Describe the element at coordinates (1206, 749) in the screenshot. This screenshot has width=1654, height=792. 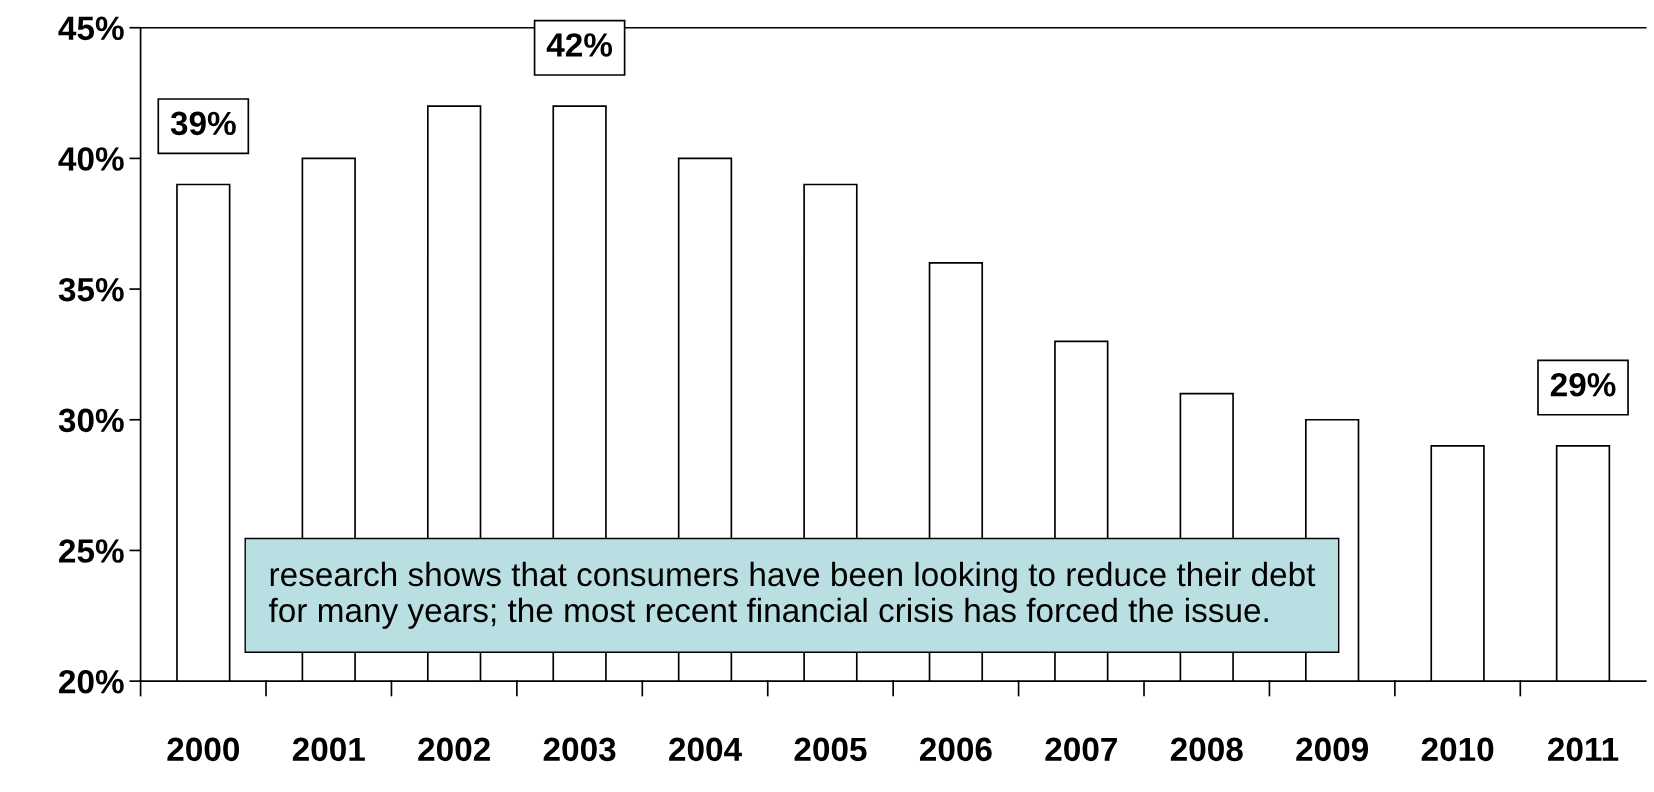
I see `x-tick-label: 2008` at that location.